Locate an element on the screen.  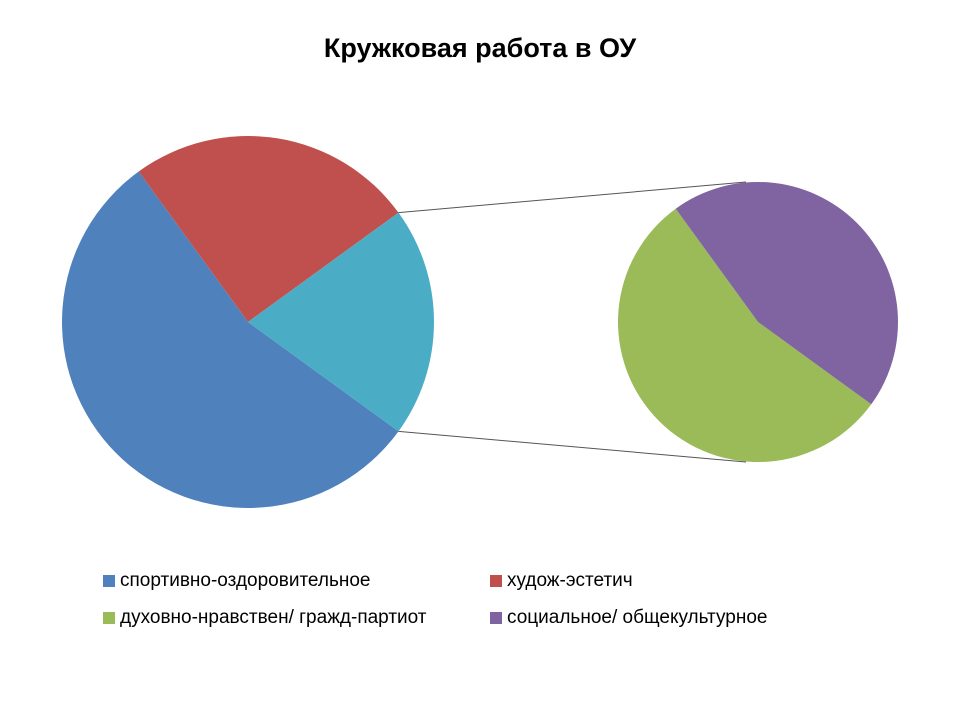
chart-title: Кружковая работа в ОУ is located at coordinates (480, 48).